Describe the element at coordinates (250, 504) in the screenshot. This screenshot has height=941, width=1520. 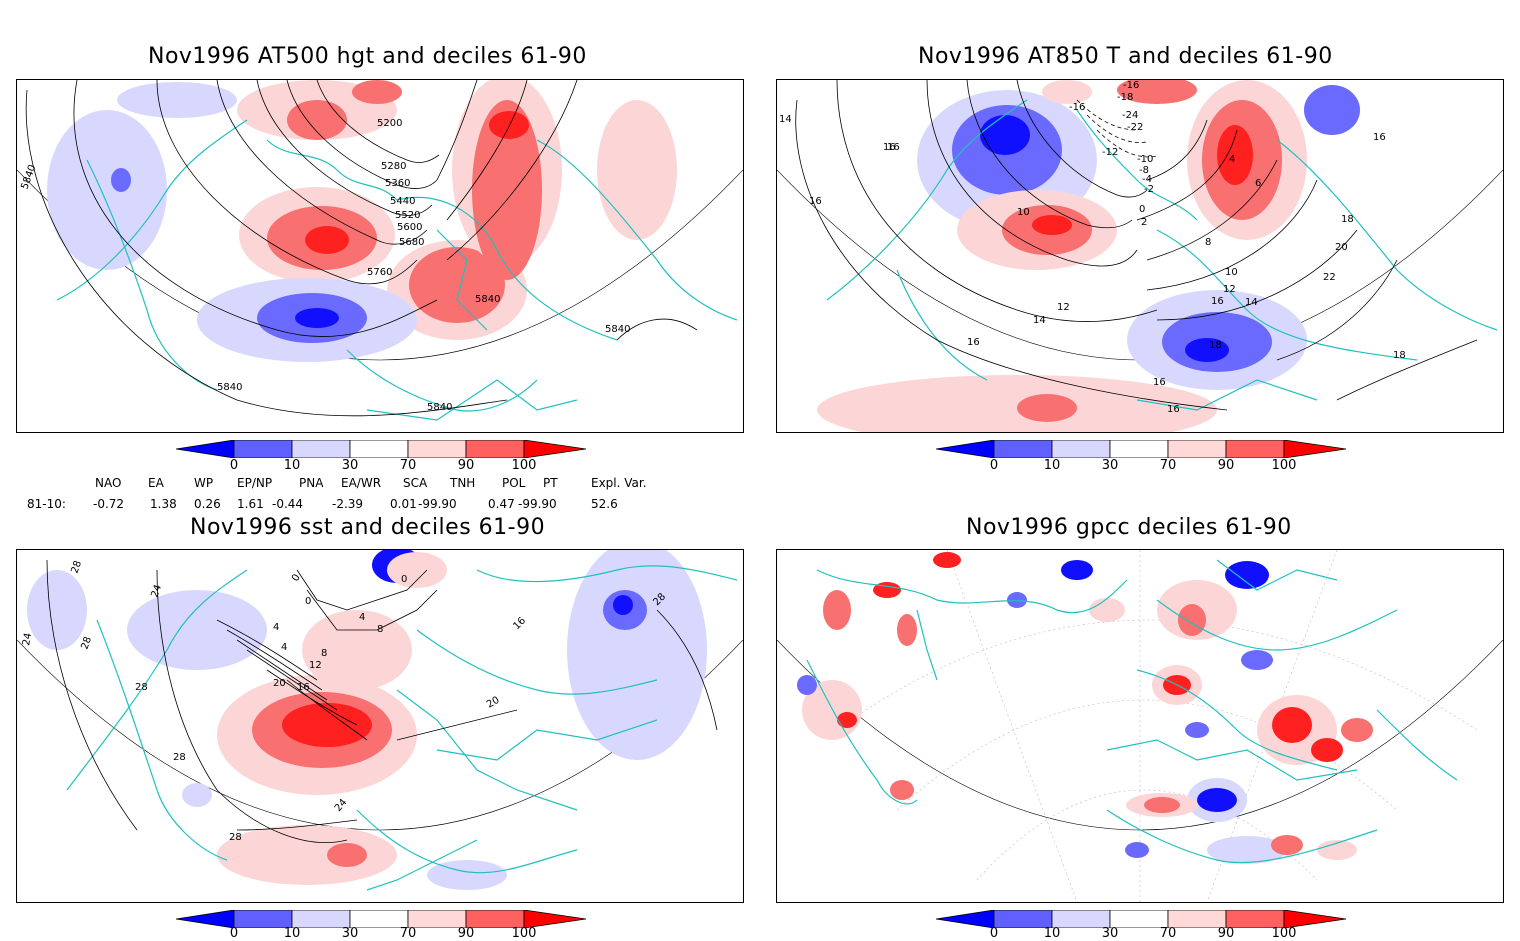
I see `index-value: 1.61` at that location.